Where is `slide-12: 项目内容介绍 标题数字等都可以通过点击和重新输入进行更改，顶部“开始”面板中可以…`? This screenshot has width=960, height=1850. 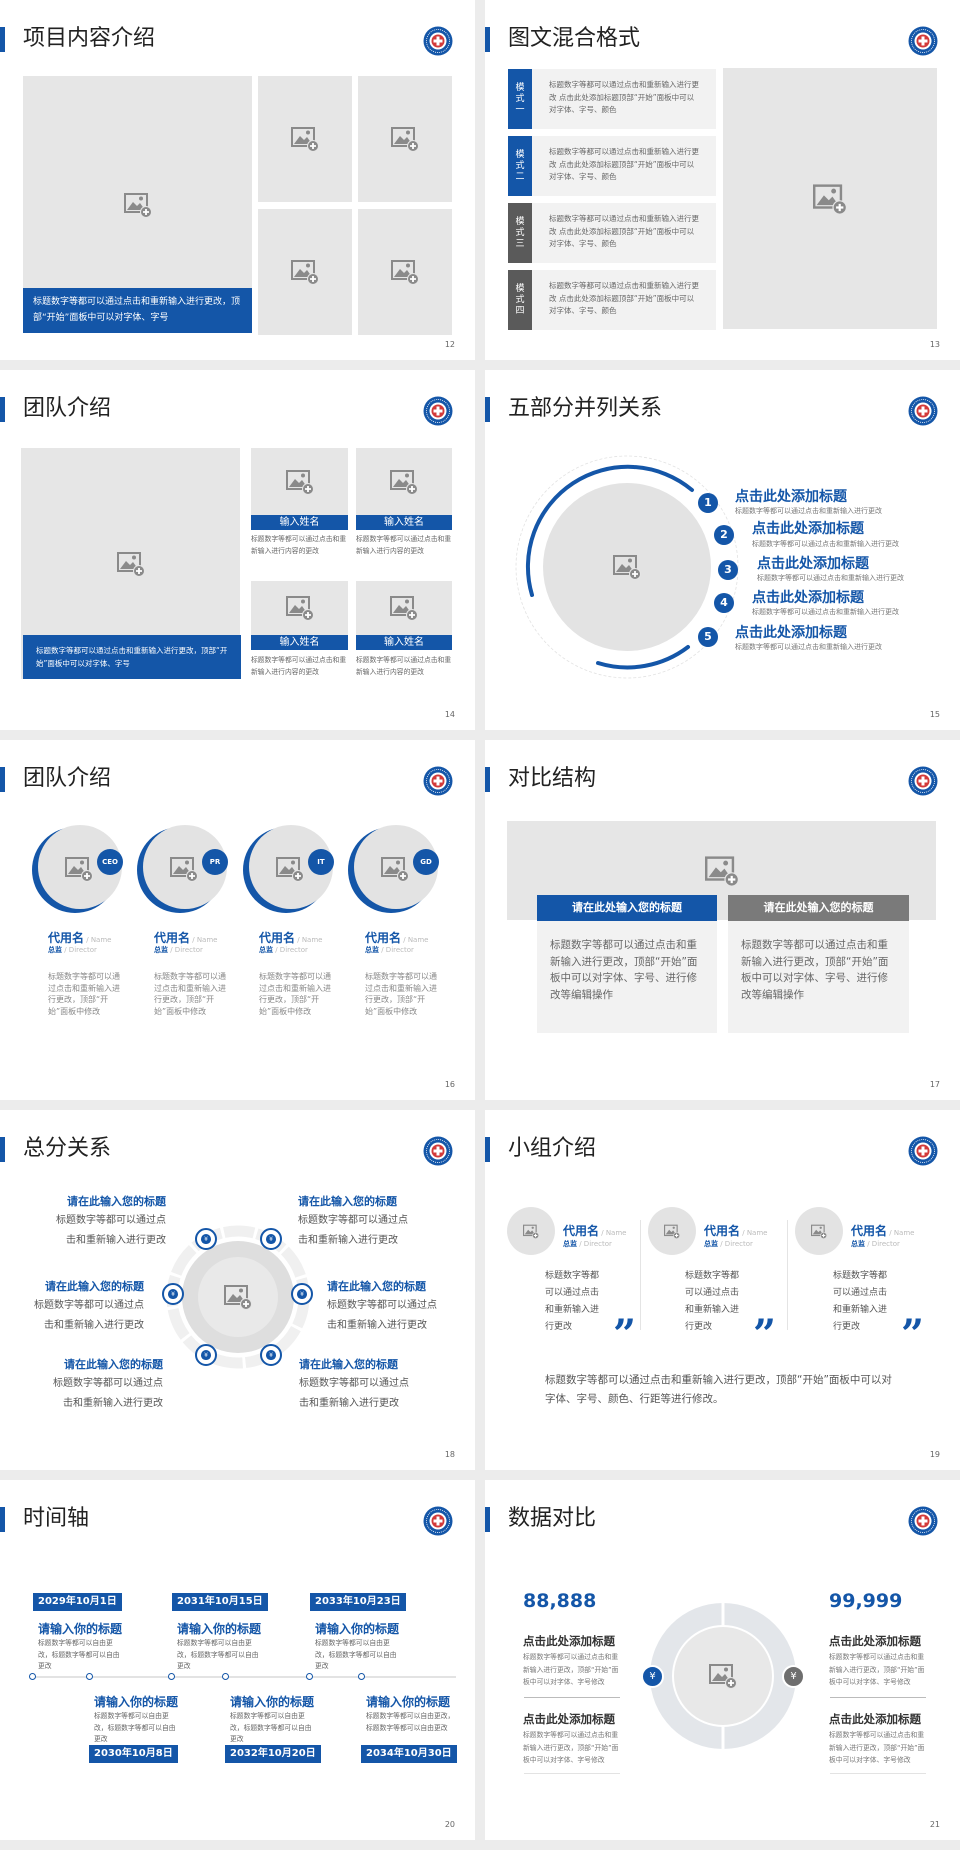
slide-12: 项目内容介绍 标题数字等都可以通过点击和重新输入进行更改，顶部“开始”面板中可以… is located at coordinates (237, 180).